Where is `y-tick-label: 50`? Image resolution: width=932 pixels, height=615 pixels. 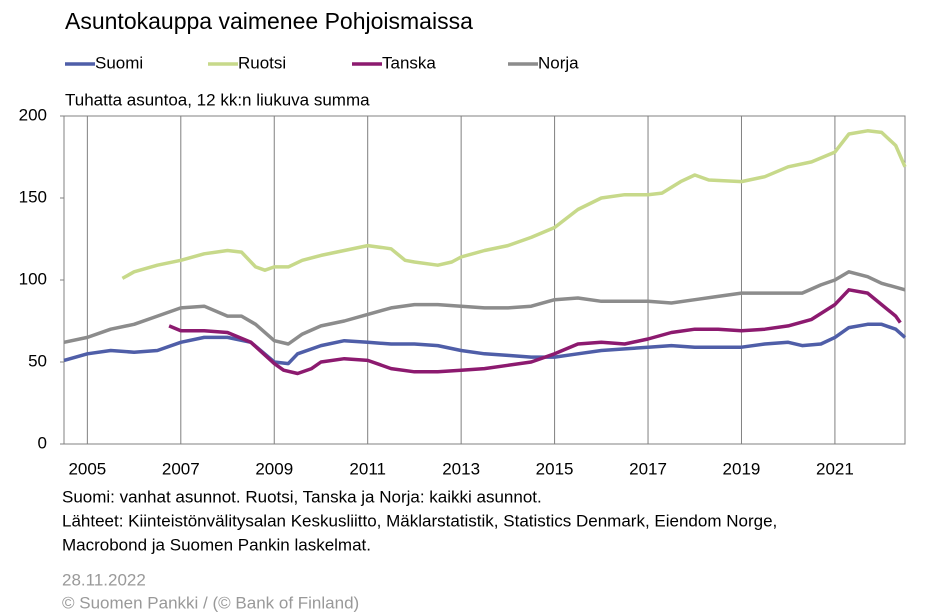
y-tick-label: 50 is located at coordinates (37, 360).